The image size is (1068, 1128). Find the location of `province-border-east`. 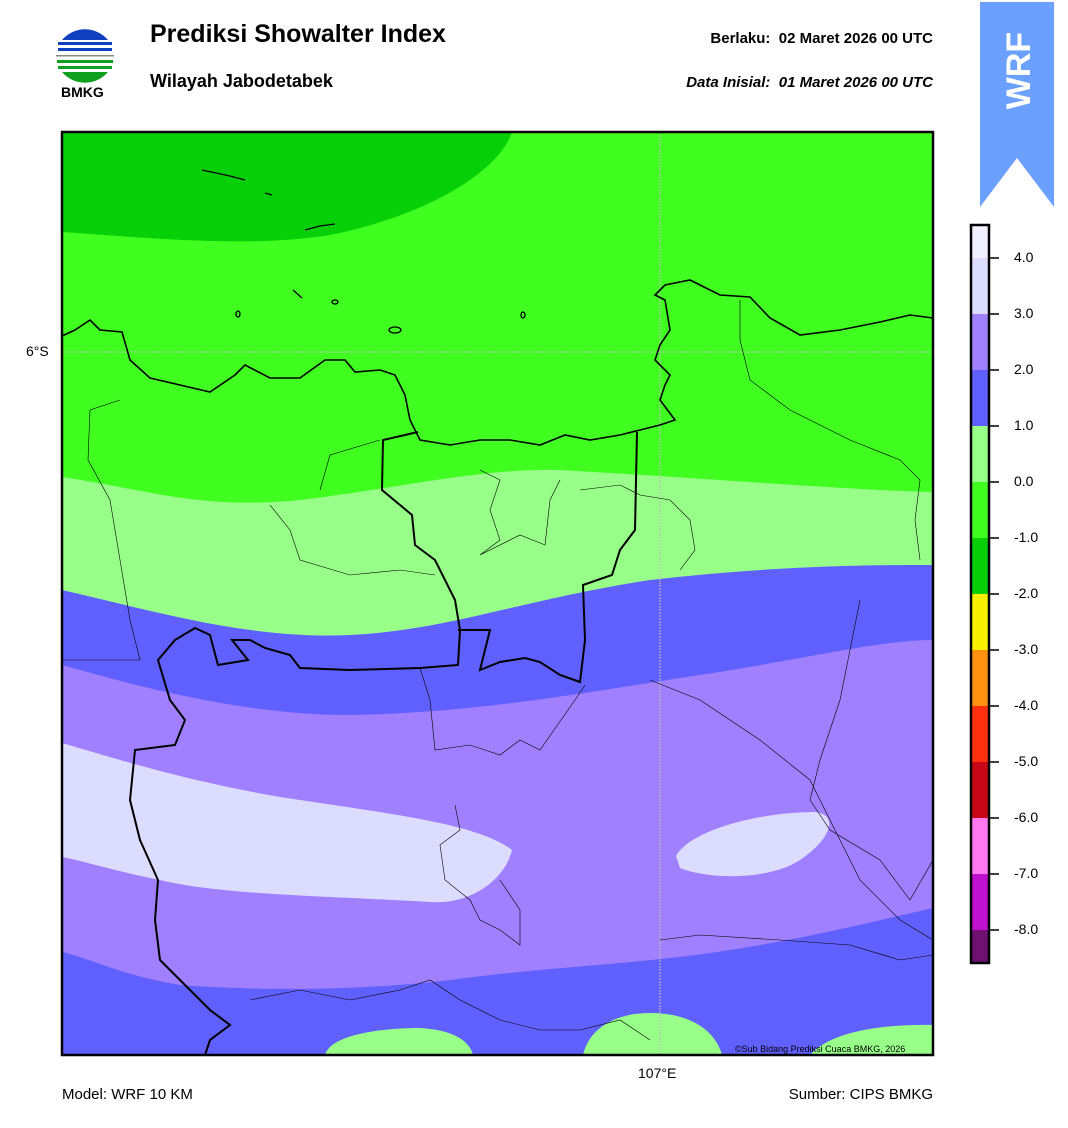

province-border-east is located at coordinates (548, 557).